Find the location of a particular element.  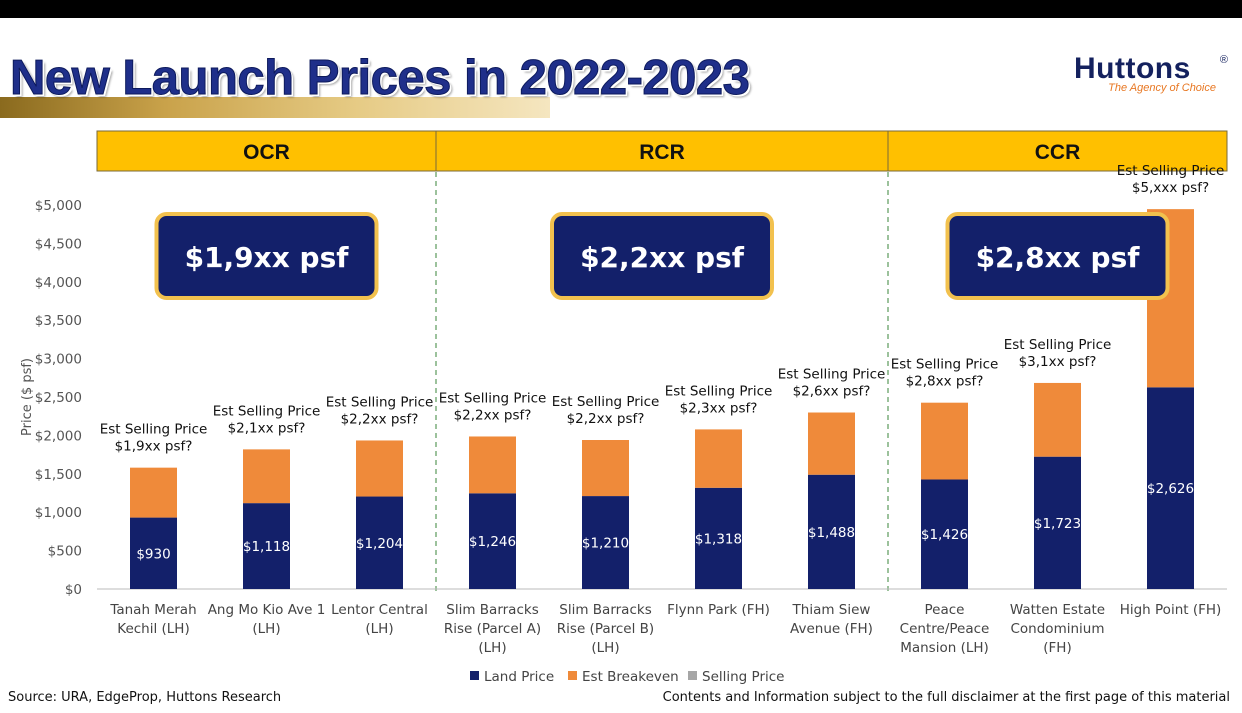

y-tick-label: $4,000 is located at coordinates (58, 283).